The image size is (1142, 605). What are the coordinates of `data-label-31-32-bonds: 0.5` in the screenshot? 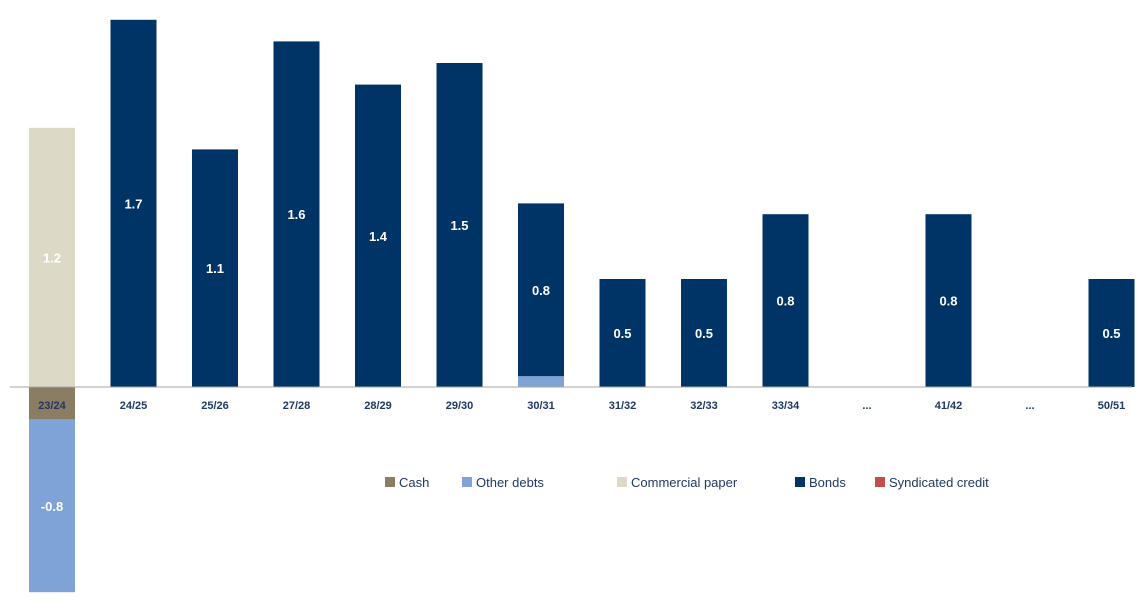 It's located at (622, 333).